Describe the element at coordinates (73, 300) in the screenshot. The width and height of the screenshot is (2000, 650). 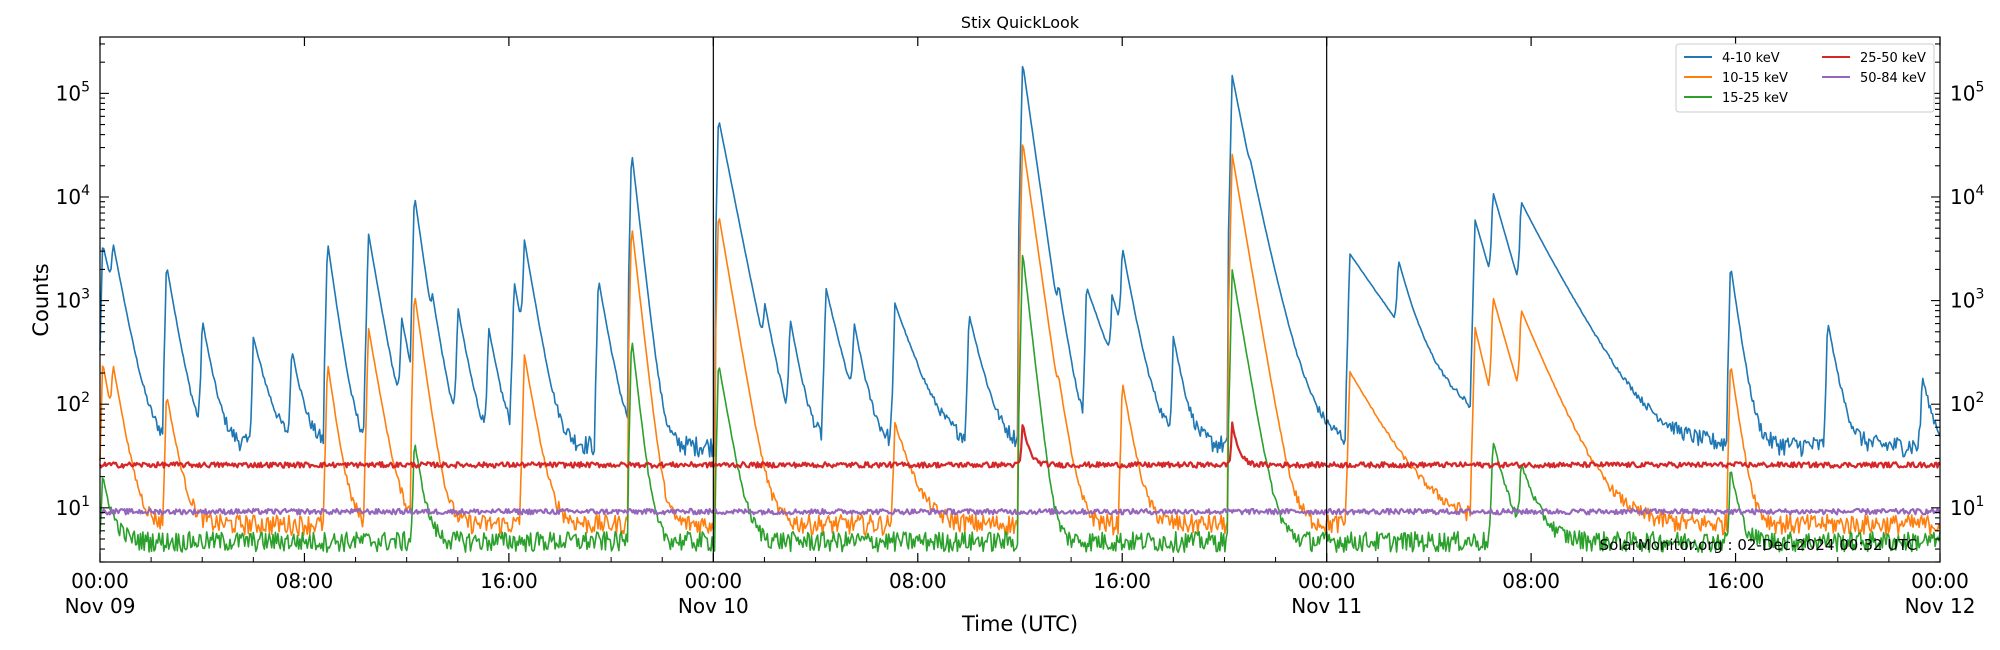
I see `y-tick-label: 10³` at that location.